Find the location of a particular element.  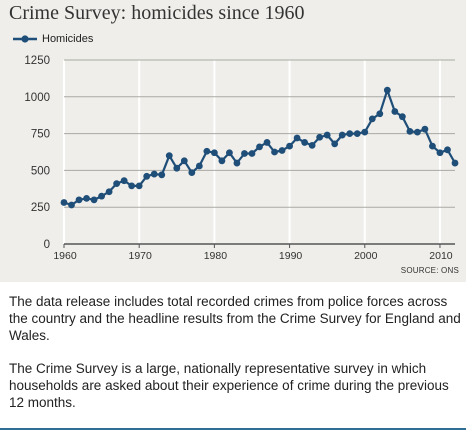

x-tick-label: 2010 is located at coordinates (441, 256).